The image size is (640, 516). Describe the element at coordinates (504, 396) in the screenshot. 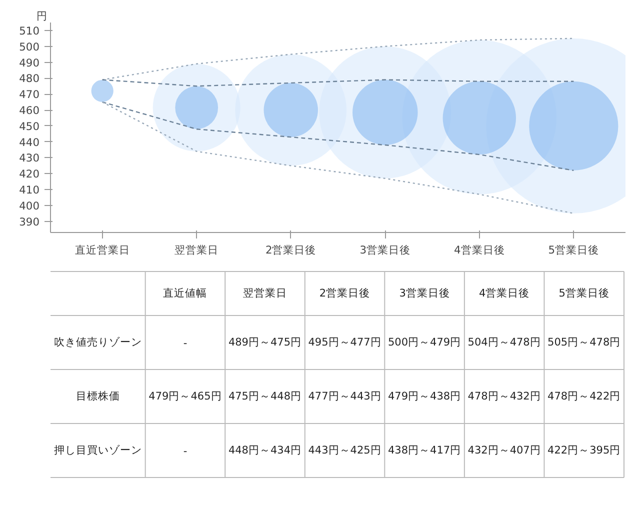

I see `text: 478円～432円` at that location.